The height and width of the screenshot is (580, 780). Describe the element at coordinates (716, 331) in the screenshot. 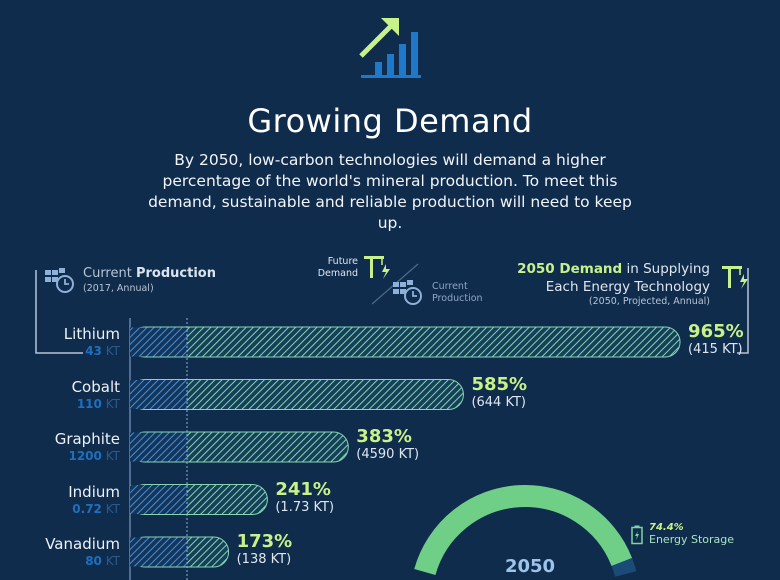

I see `demand-percent-label: 965%` at that location.